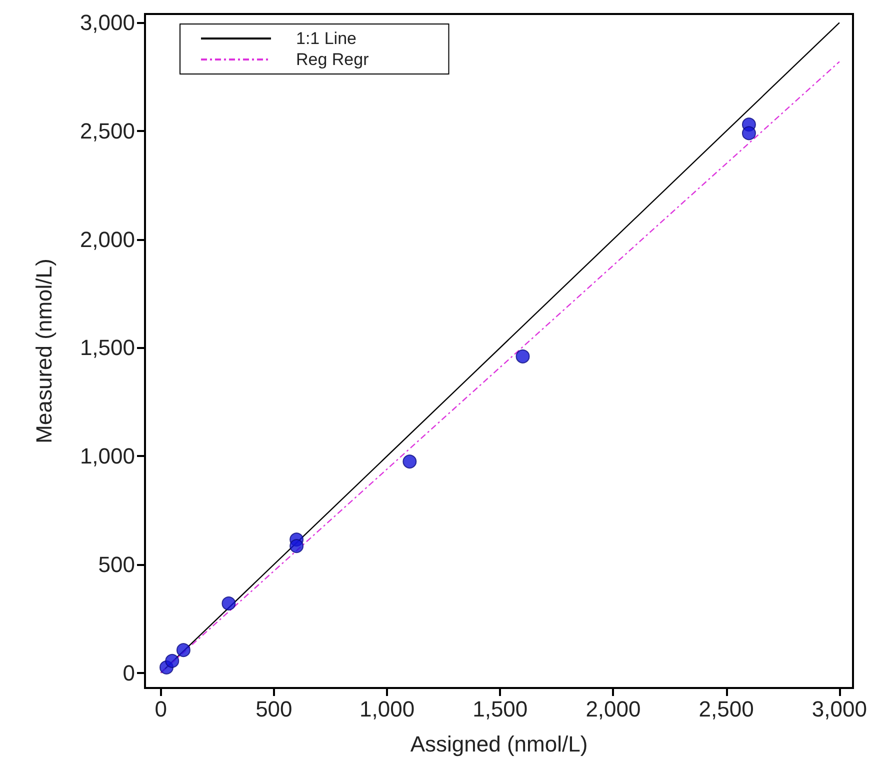 The height and width of the screenshot is (781, 880). Describe the element at coordinates (326, 38) in the screenshot. I see `legend-label: 1:1 Line` at that location.